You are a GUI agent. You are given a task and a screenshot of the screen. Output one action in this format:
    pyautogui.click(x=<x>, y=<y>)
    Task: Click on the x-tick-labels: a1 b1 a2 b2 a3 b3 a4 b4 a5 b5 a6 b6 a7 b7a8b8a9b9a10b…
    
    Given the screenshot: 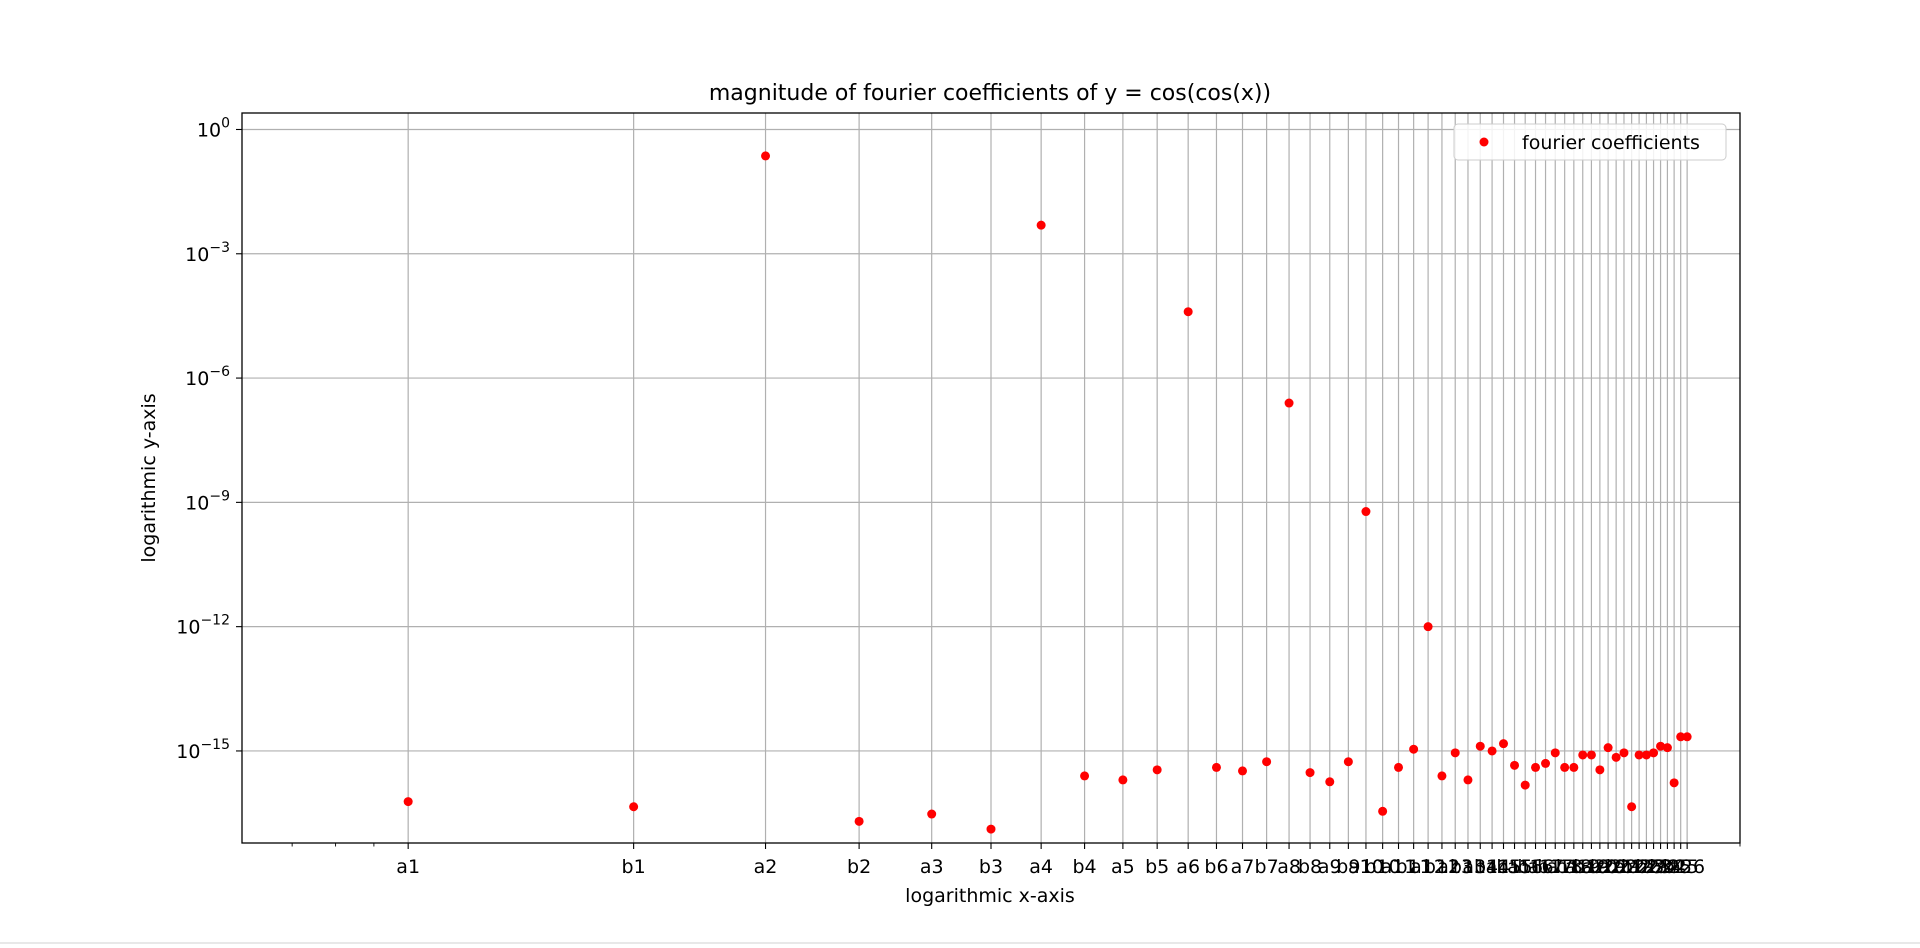 What is the action you would take?
    pyautogui.click(x=1050, y=867)
    